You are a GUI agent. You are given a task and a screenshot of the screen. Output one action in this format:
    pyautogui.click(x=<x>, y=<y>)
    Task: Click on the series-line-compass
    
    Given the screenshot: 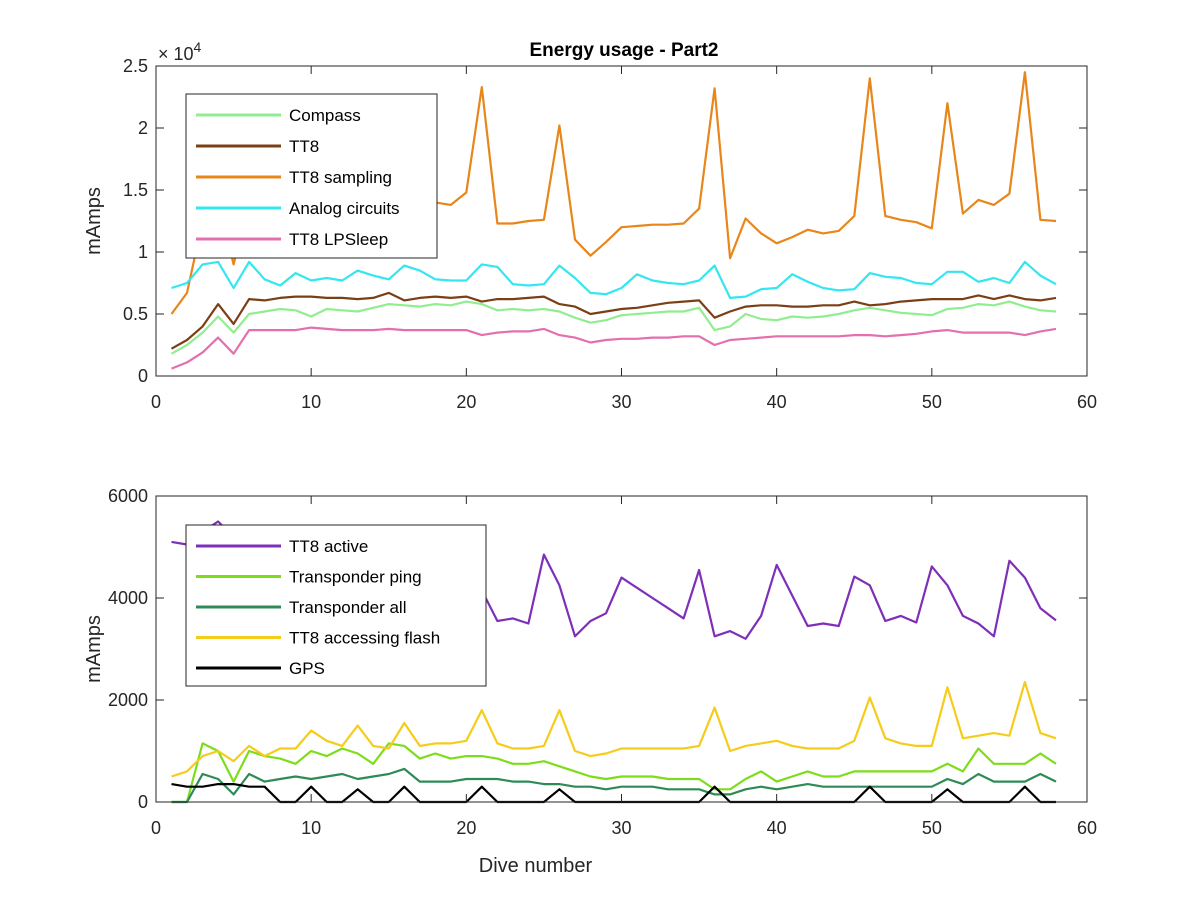 What is the action you would take?
    pyautogui.click(x=613, y=327)
    